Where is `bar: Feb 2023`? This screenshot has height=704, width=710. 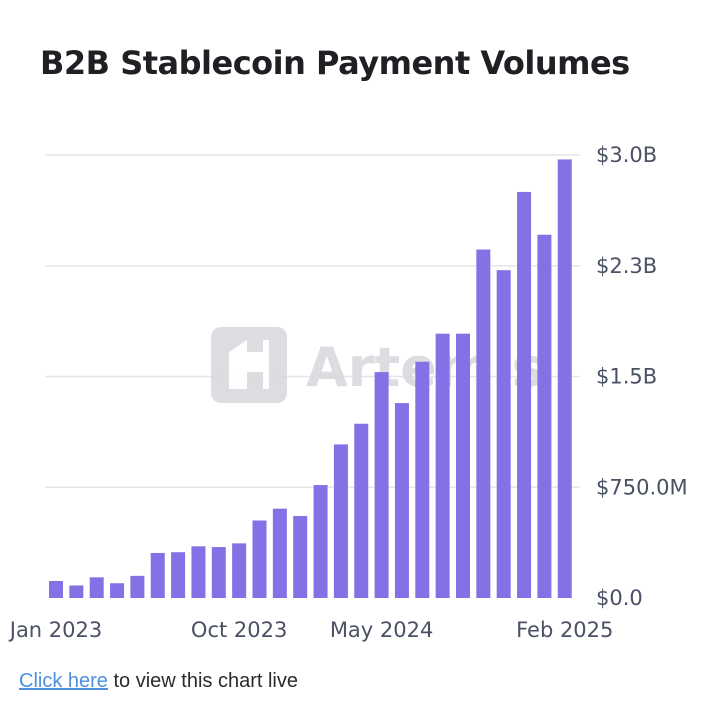
bar: Feb 2023 is located at coordinates (76, 591).